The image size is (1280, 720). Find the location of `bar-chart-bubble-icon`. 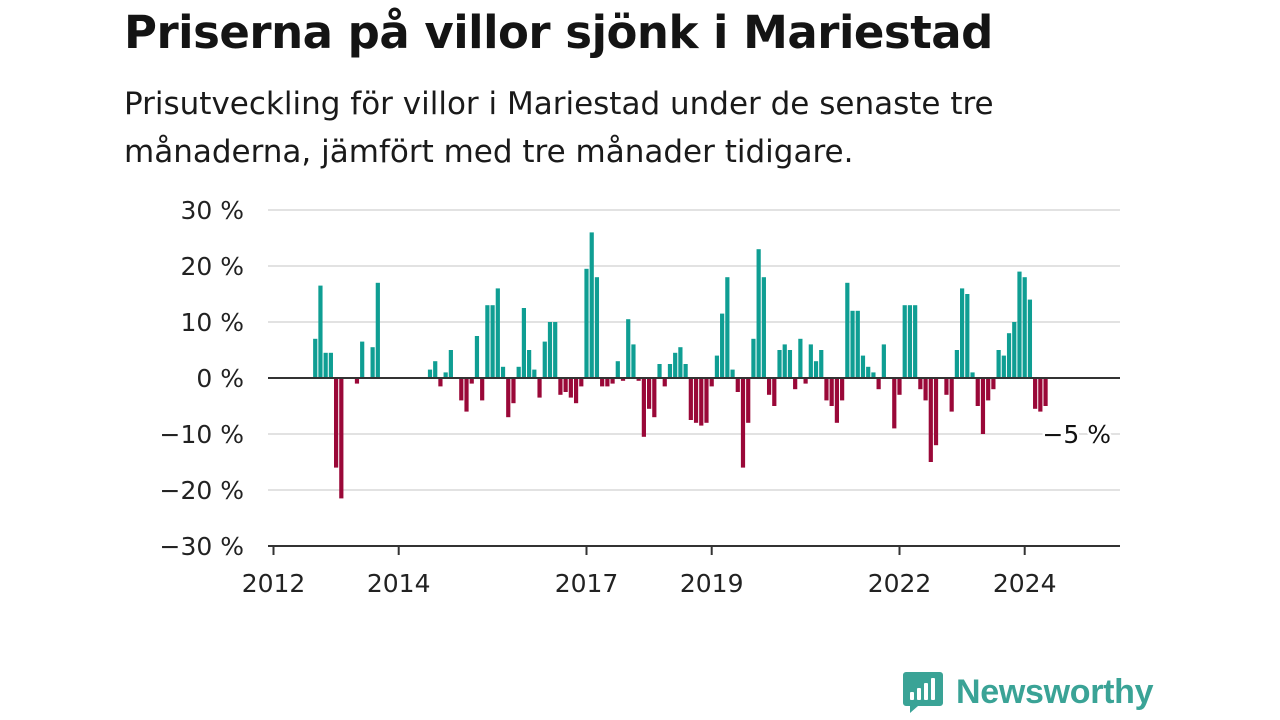

bar-chart-bubble-icon is located at coordinates (923, 692).